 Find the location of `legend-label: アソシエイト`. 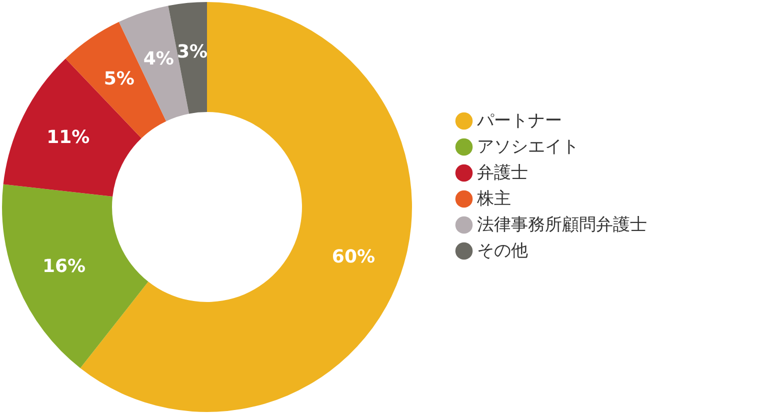

legend-label: アソシエイト is located at coordinates (528, 147).